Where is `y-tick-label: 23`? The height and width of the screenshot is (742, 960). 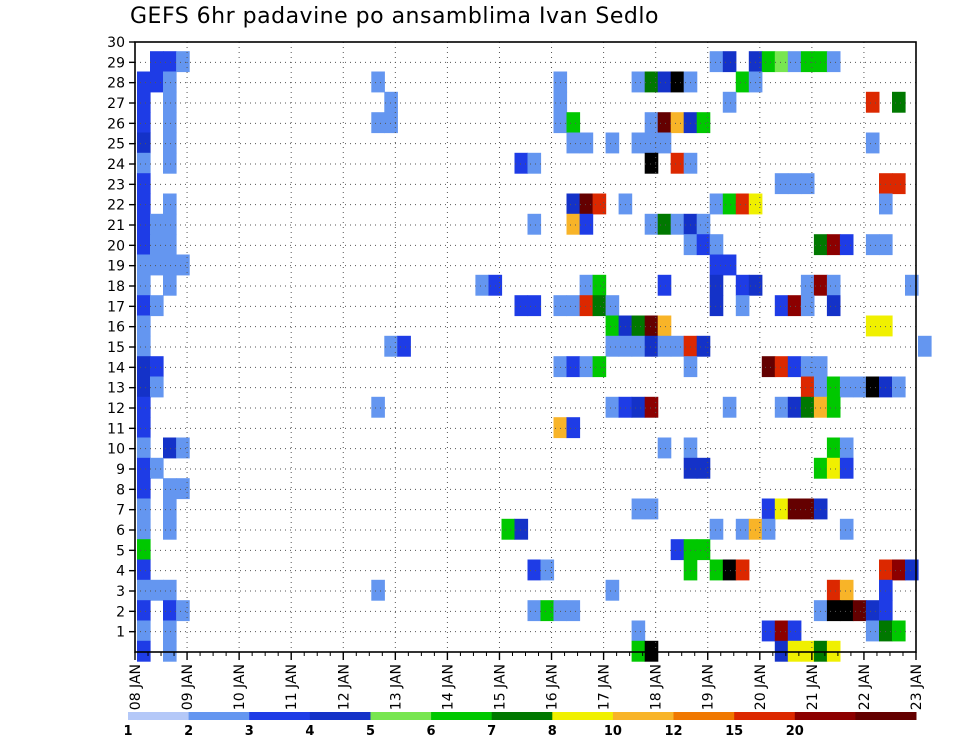 y-tick-label: 23 is located at coordinates (116, 185).